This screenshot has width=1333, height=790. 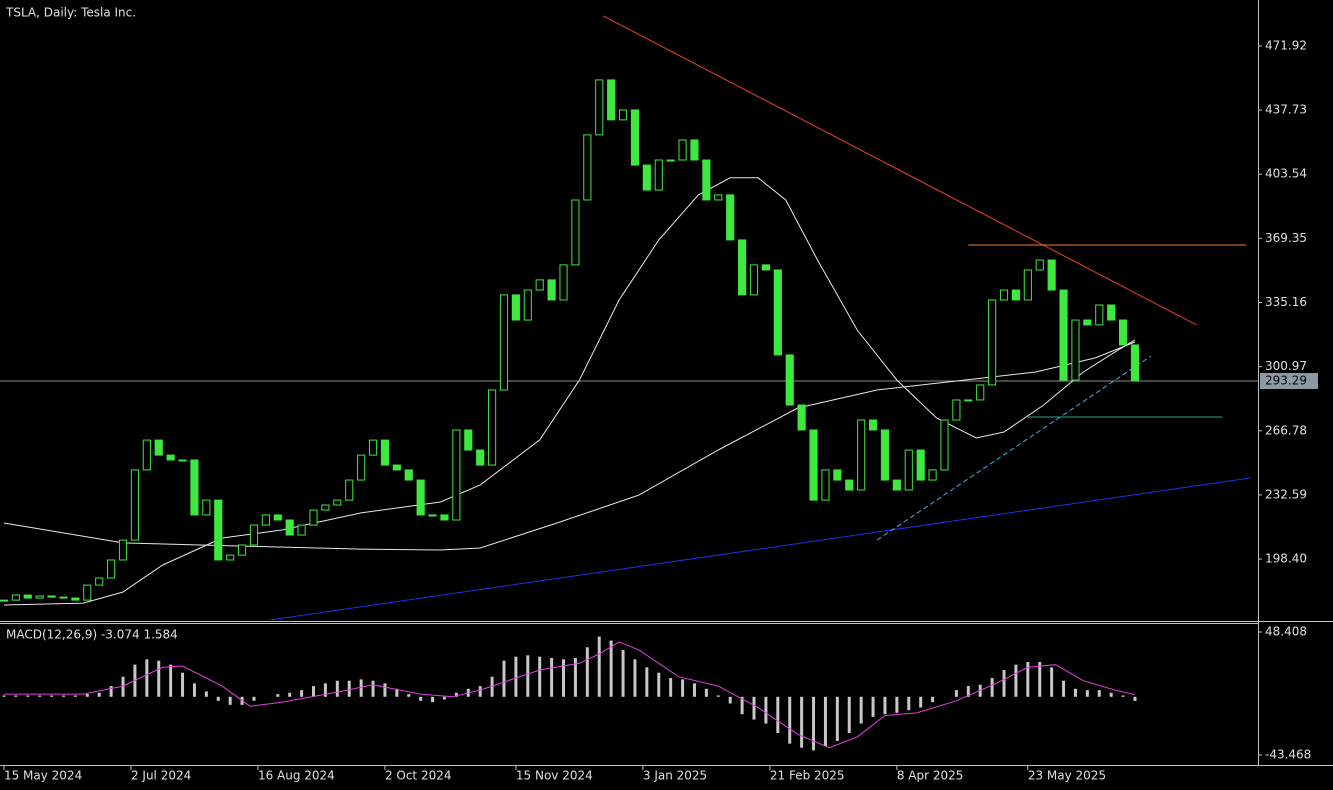 I want to click on current-price-box, so click(x=1289, y=381).